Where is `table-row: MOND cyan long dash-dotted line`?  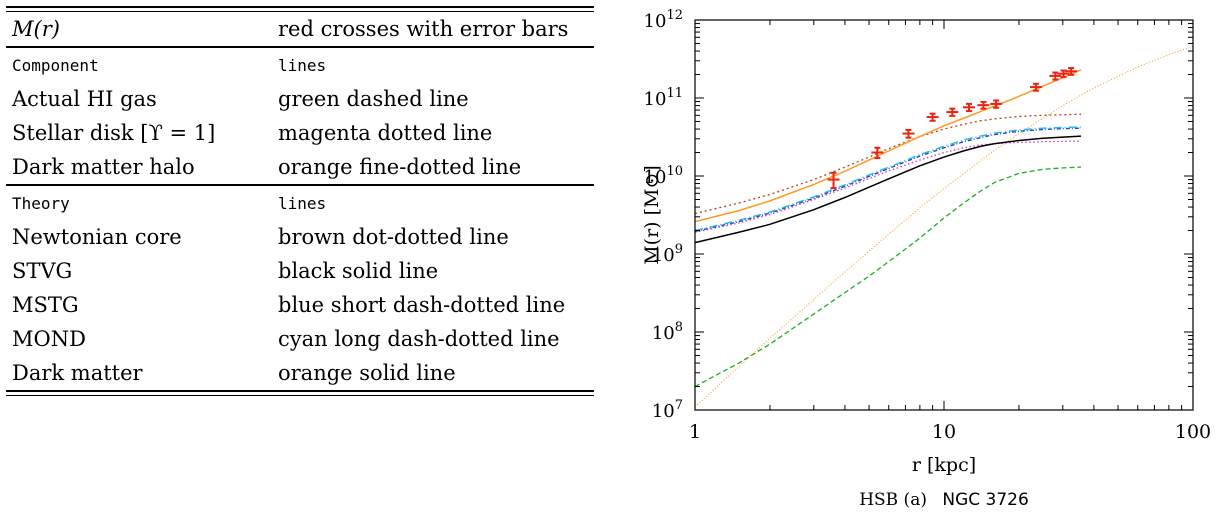
table-row: MOND cyan long dash-dotted line is located at coordinates (300, 339).